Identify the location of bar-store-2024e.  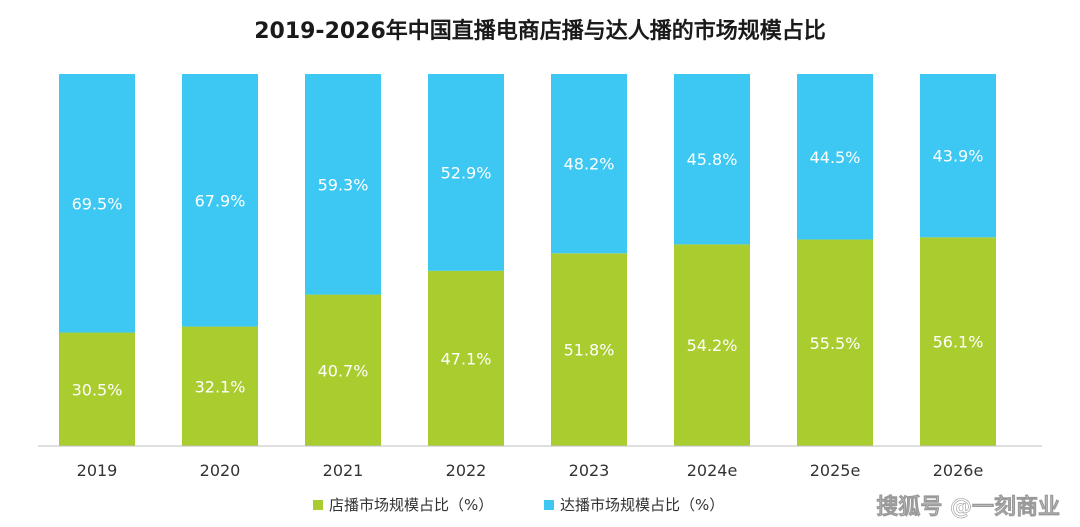
(712, 345).